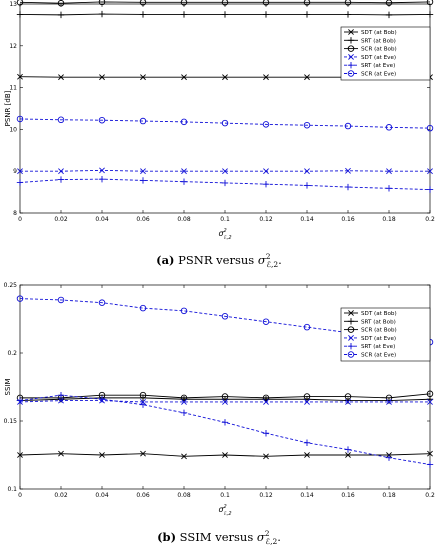 The height and width of the screenshot is (550, 438). I want to click on caption-superscript: 2, so click(267, 533).